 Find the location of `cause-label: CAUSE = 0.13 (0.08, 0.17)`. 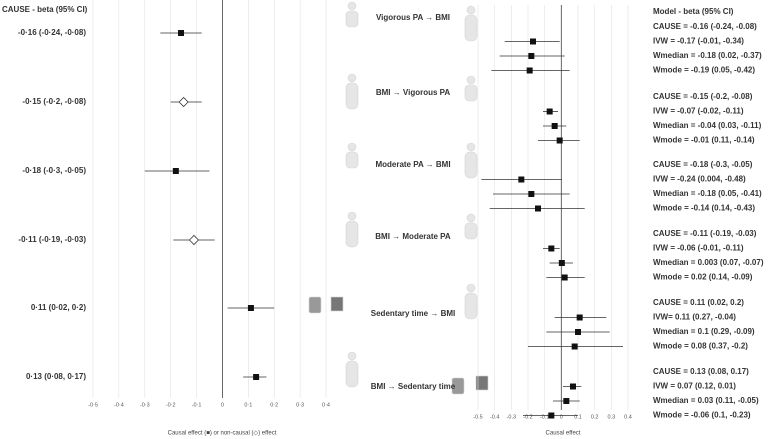

cause-label: CAUSE = 0.13 (0.08, 0.17) is located at coordinates (701, 371).